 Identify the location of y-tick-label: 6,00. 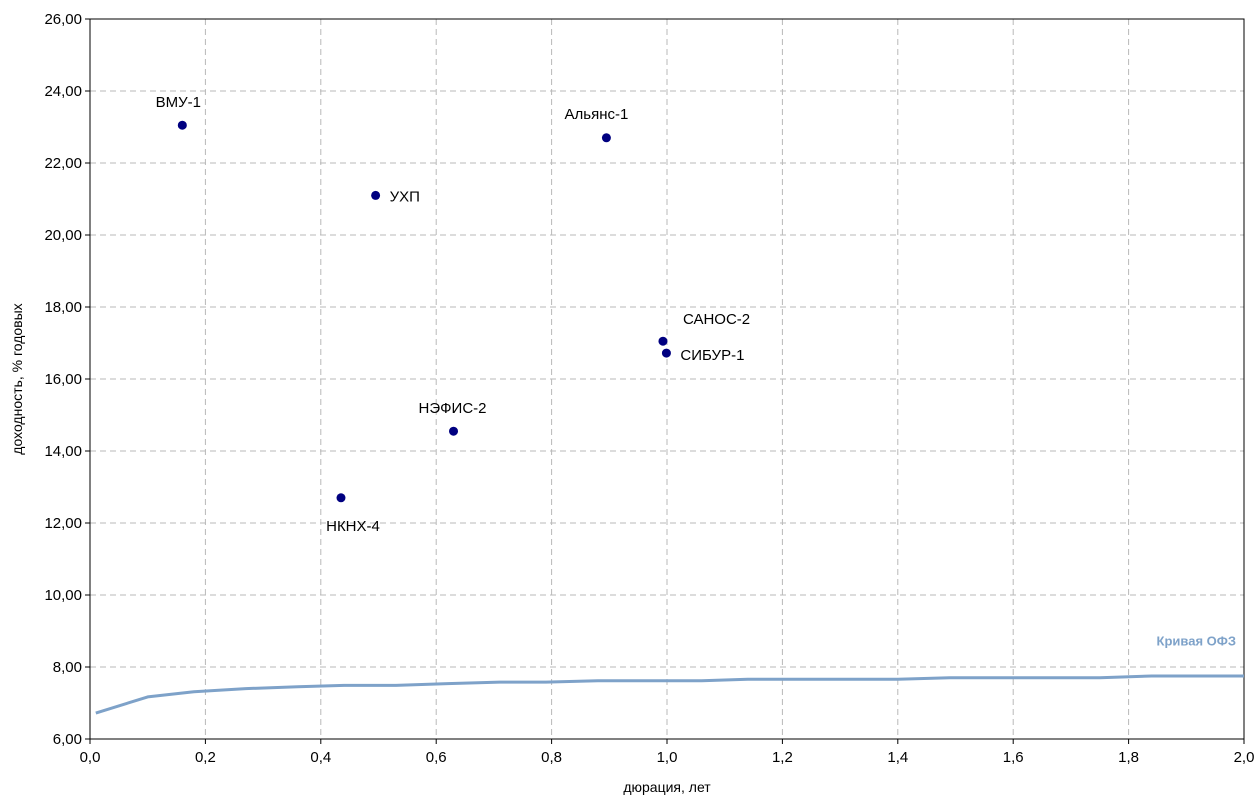
(67, 739).